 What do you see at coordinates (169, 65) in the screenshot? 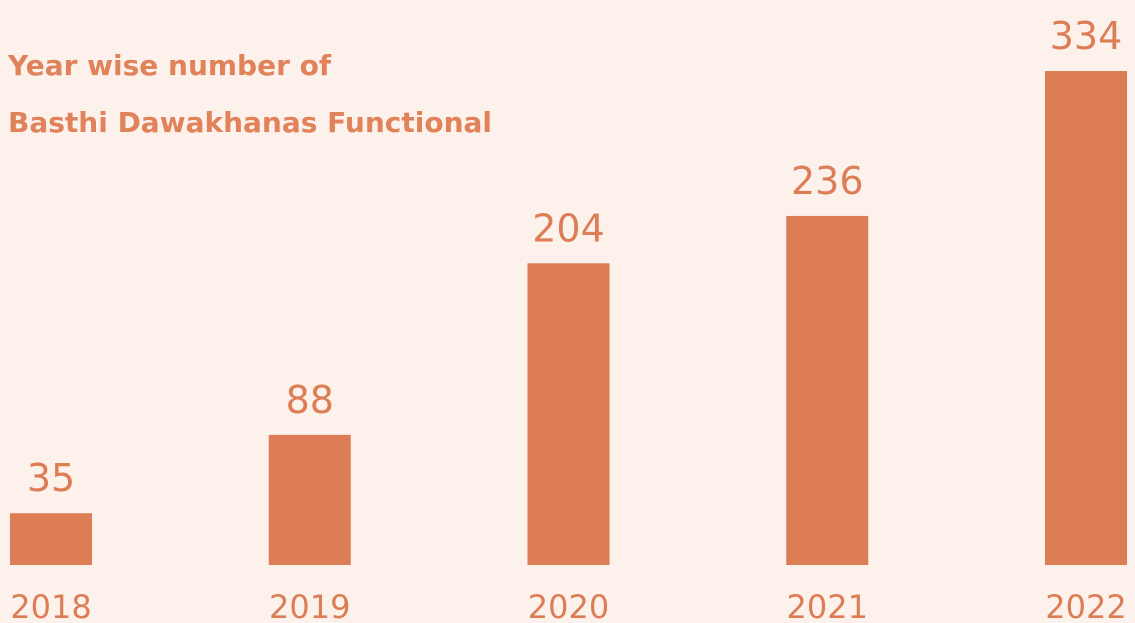
I see `chart-title-line: Year wise number of` at bounding box center [169, 65].